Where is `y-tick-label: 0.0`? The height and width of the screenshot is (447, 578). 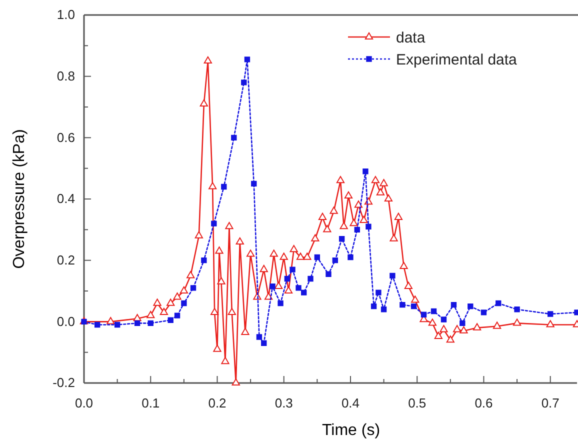
y-tick-label: 0.0 is located at coordinates (65, 321).